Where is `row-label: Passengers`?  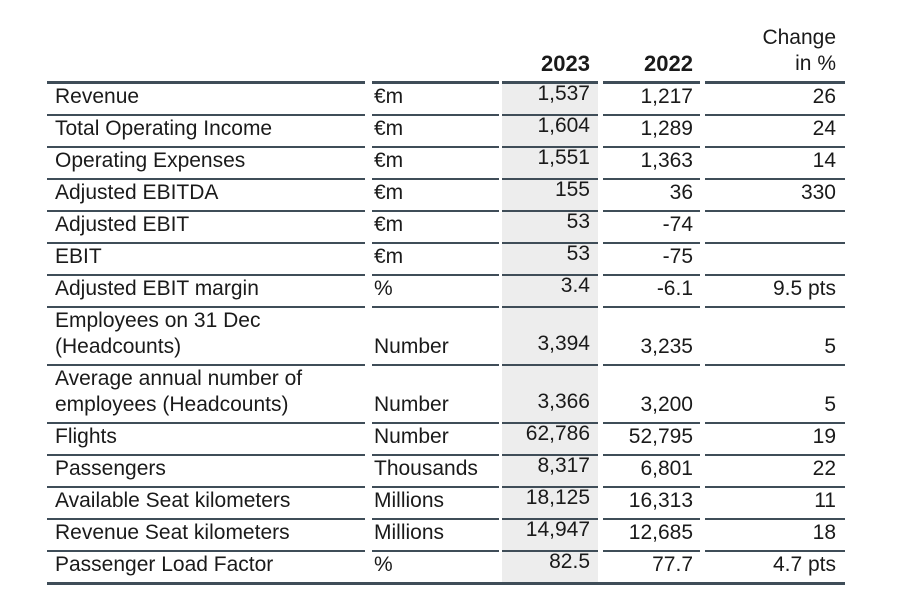 row-label: Passengers is located at coordinates (206, 472).